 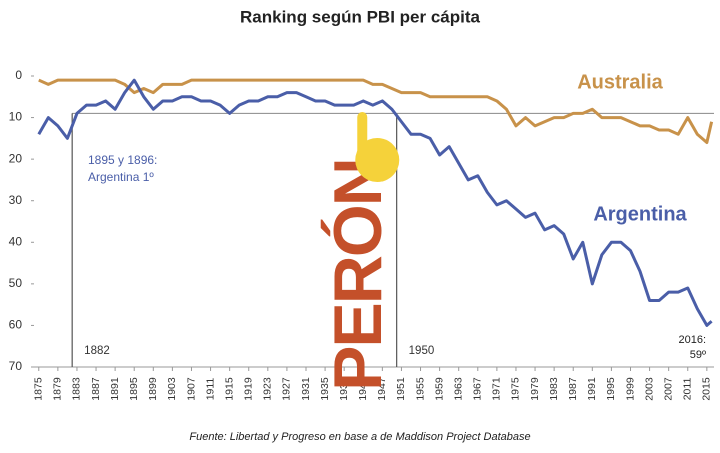 I want to click on chart-title: Ranking según PBI per cápita, so click(x=360, y=16).